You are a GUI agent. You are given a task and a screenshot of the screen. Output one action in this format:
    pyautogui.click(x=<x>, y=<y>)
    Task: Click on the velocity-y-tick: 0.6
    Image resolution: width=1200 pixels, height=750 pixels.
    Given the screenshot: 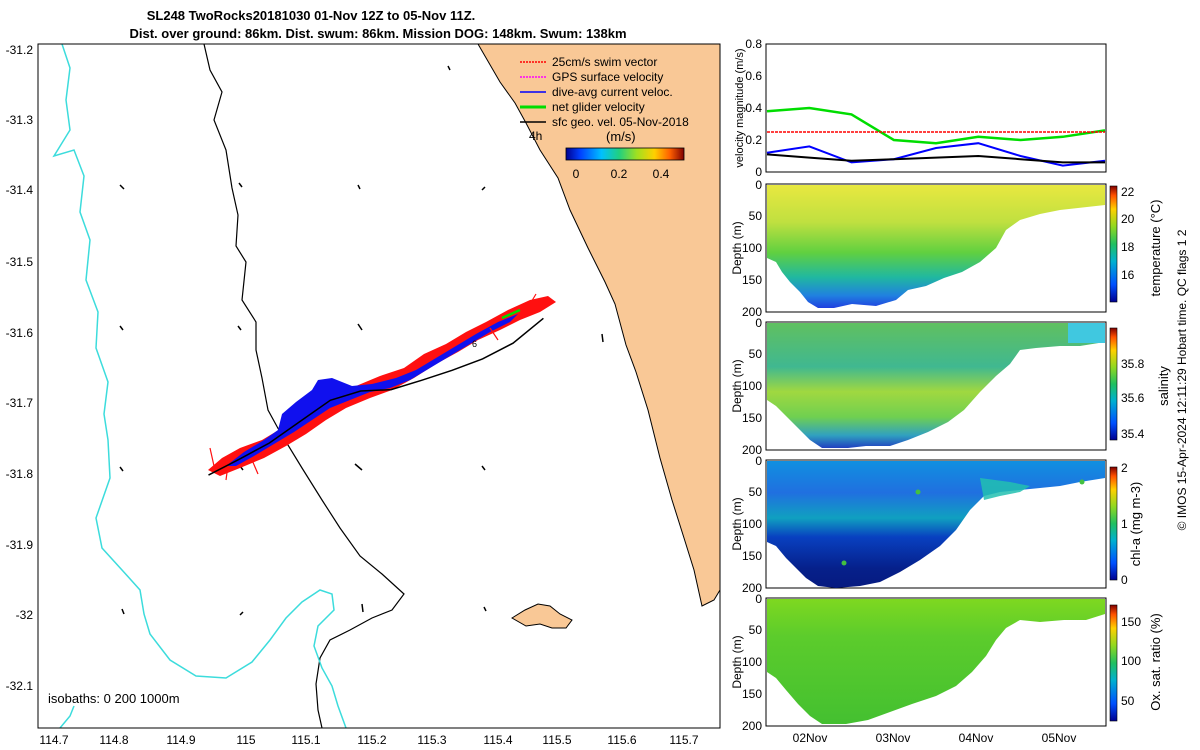 What is the action you would take?
    pyautogui.click(x=753, y=76)
    